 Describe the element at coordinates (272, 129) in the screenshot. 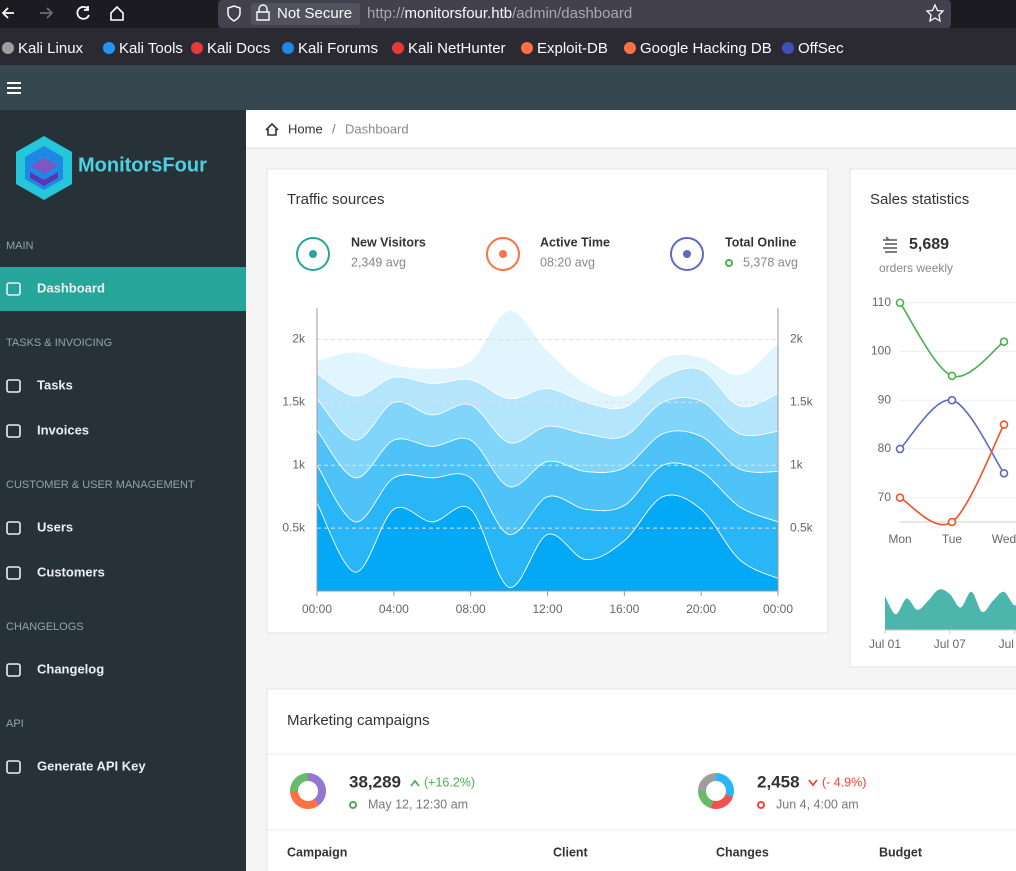

I see `home-icon` at that location.